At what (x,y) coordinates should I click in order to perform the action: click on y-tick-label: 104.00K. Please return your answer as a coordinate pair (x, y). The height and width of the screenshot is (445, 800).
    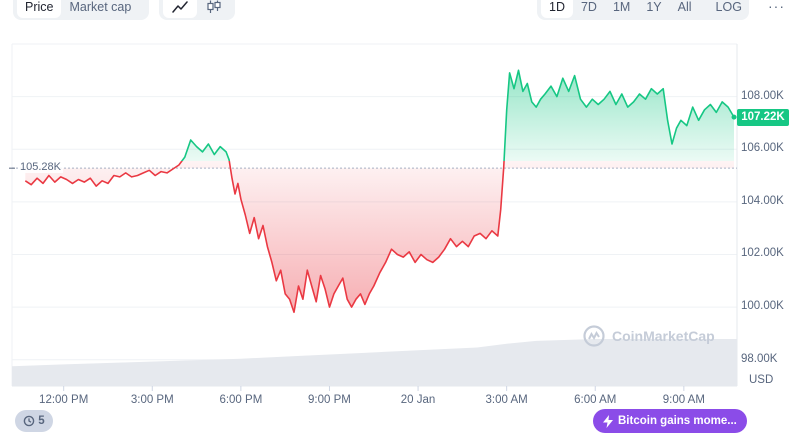
    Looking at the image, I should click on (762, 200).